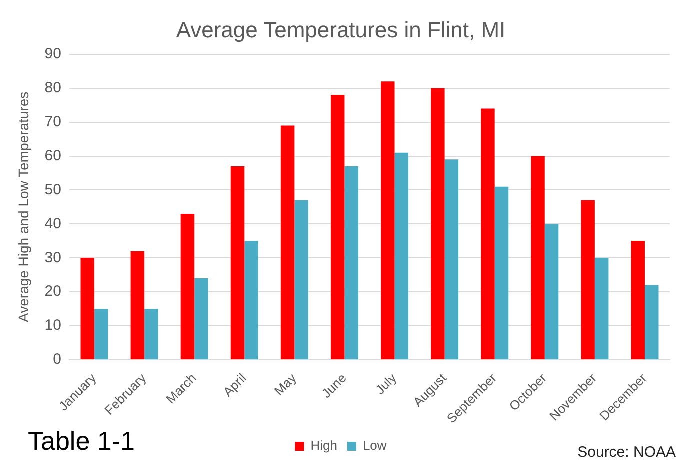 Image resolution: width=694 pixels, height=476 pixels. Describe the element at coordinates (81, 441) in the screenshot. I see `caption: Table 1-1` at that location.